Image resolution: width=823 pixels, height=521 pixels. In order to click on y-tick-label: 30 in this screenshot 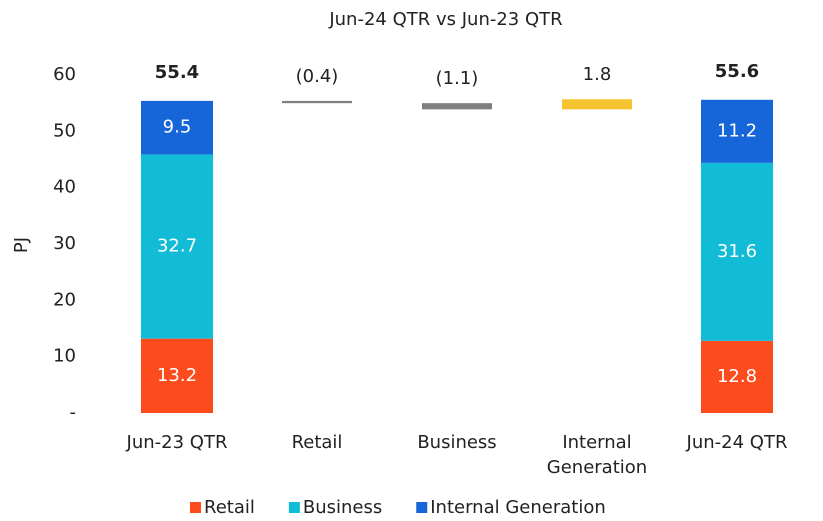, I will do `click(64, 243)`.